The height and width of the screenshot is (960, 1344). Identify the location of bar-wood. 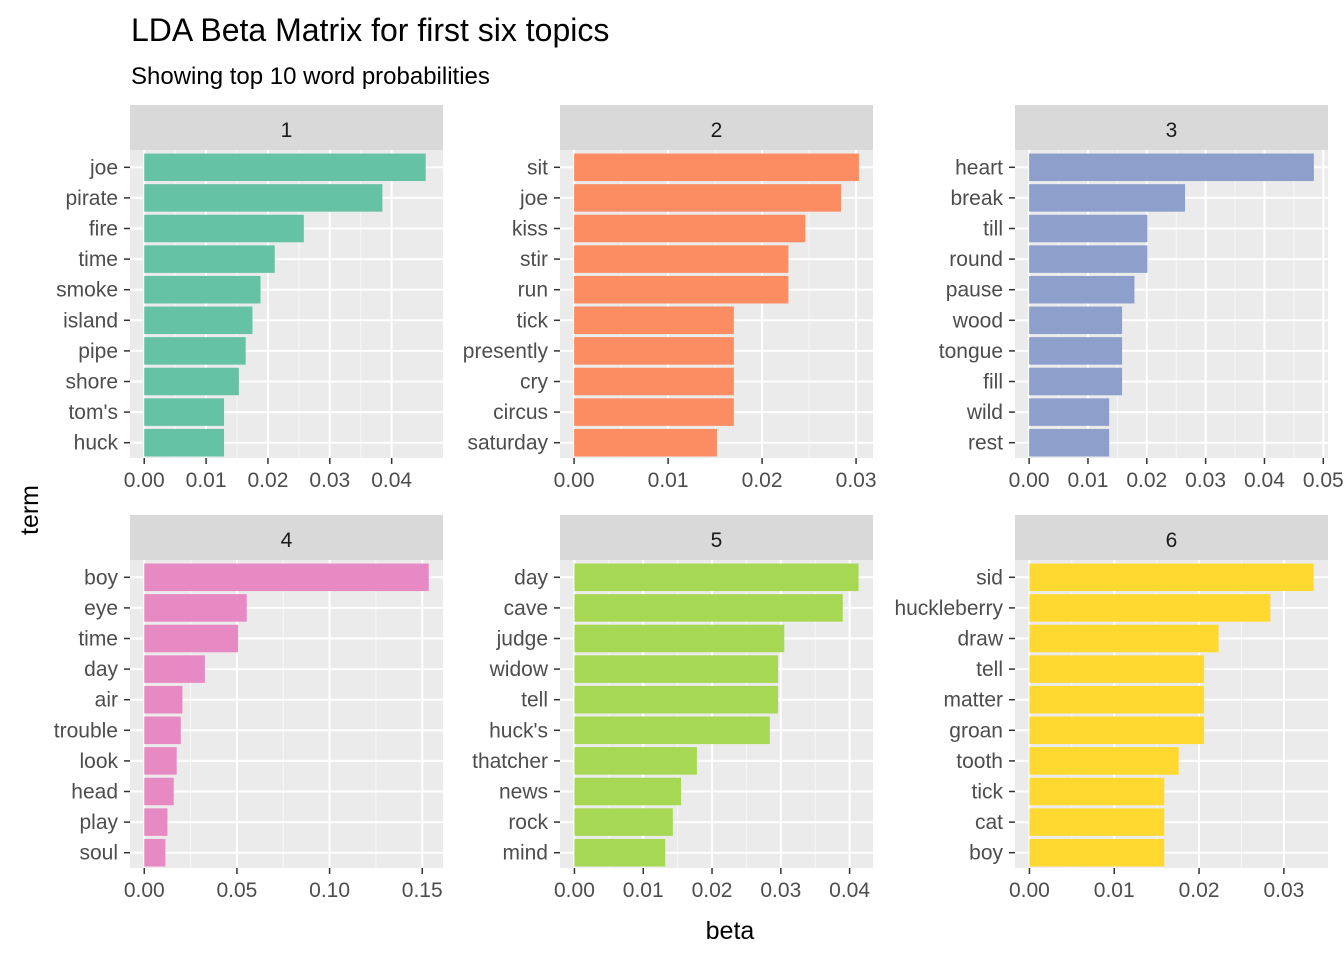
(1076, 320).